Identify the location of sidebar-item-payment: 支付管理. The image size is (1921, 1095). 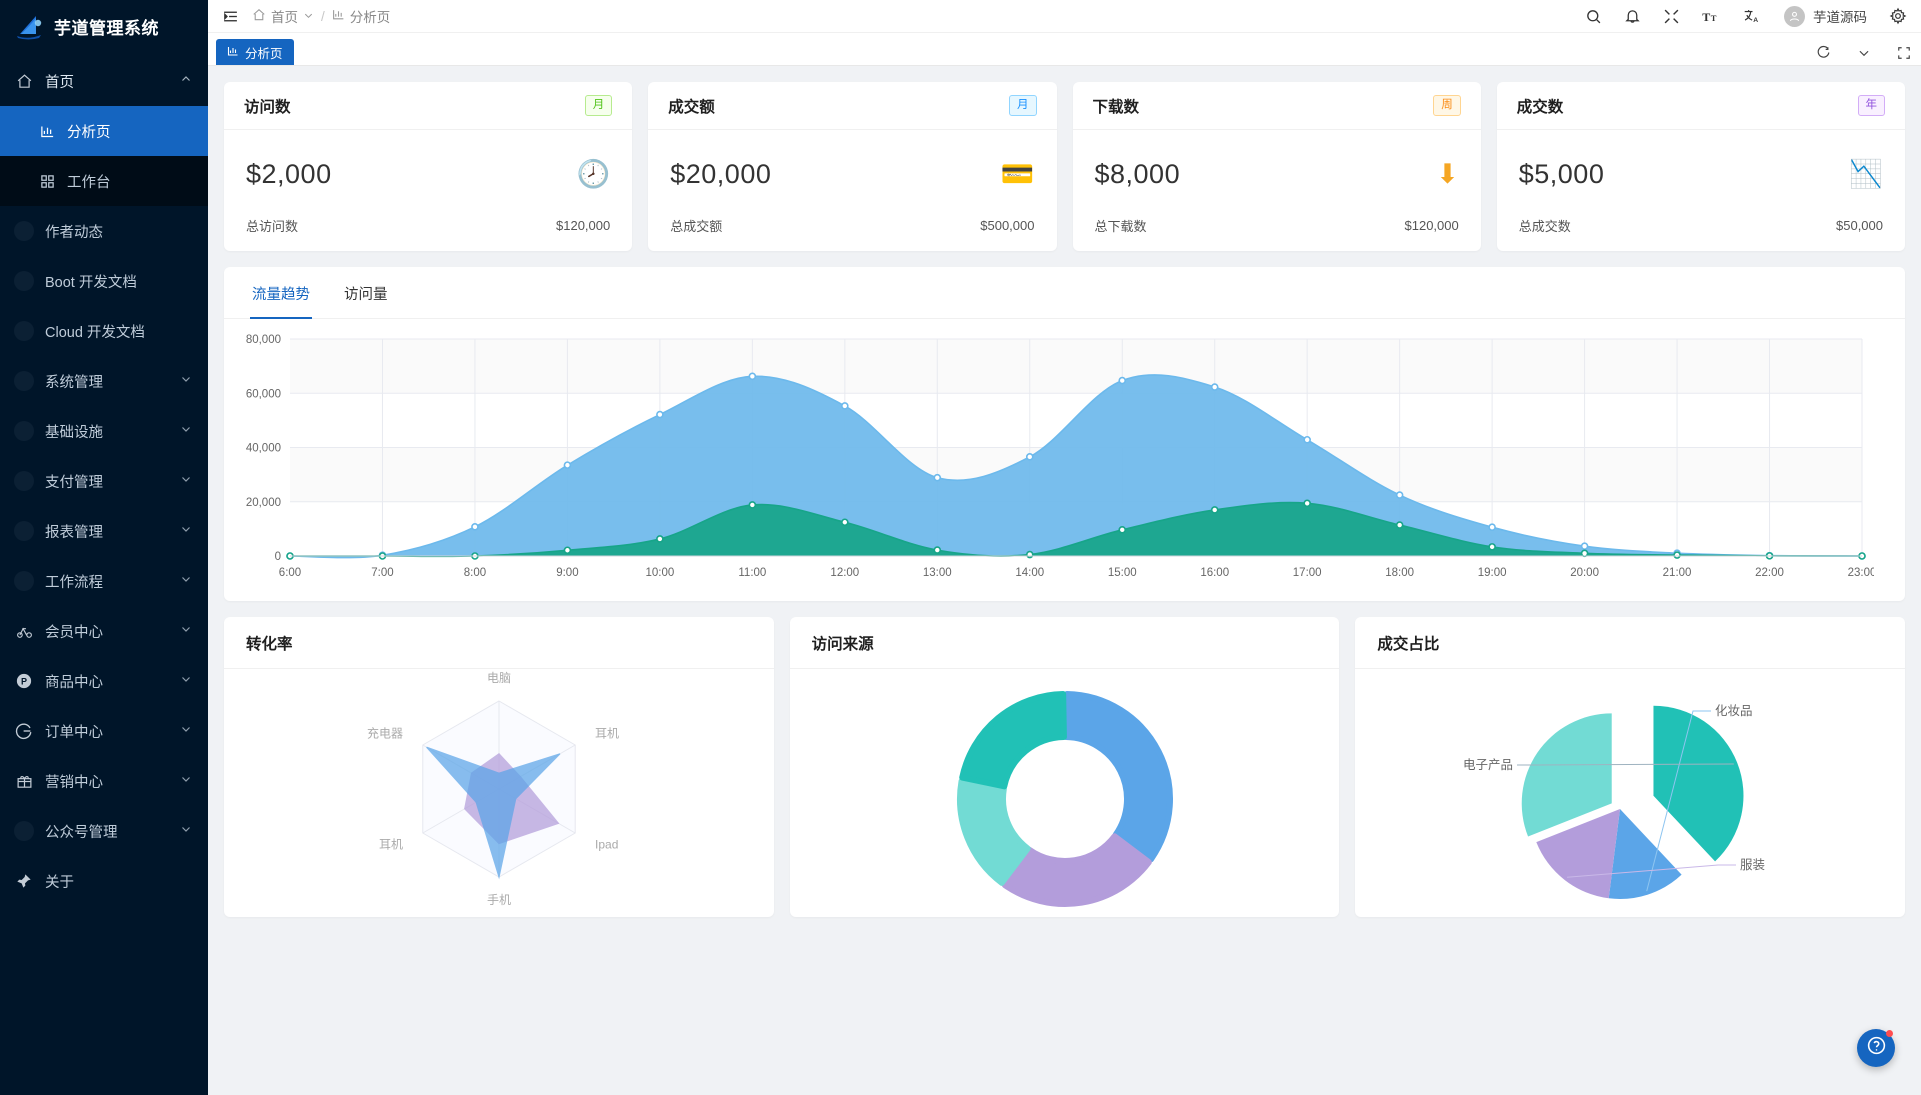
(104, 481).